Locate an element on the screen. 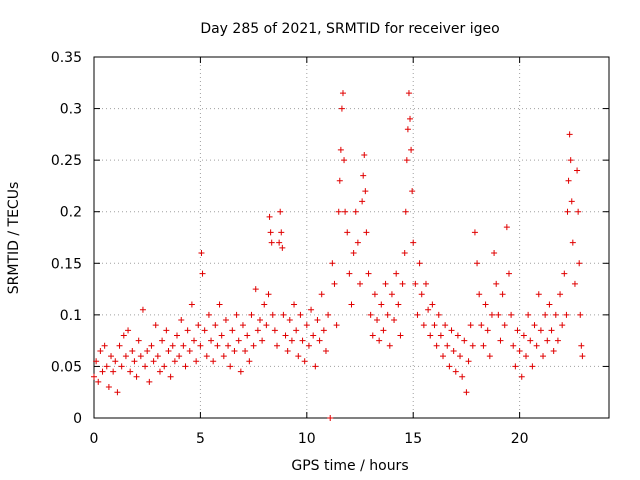 This screenshot has height=480, width=640. y-tick-label: 0.25 is located at coordinates (66, 161).